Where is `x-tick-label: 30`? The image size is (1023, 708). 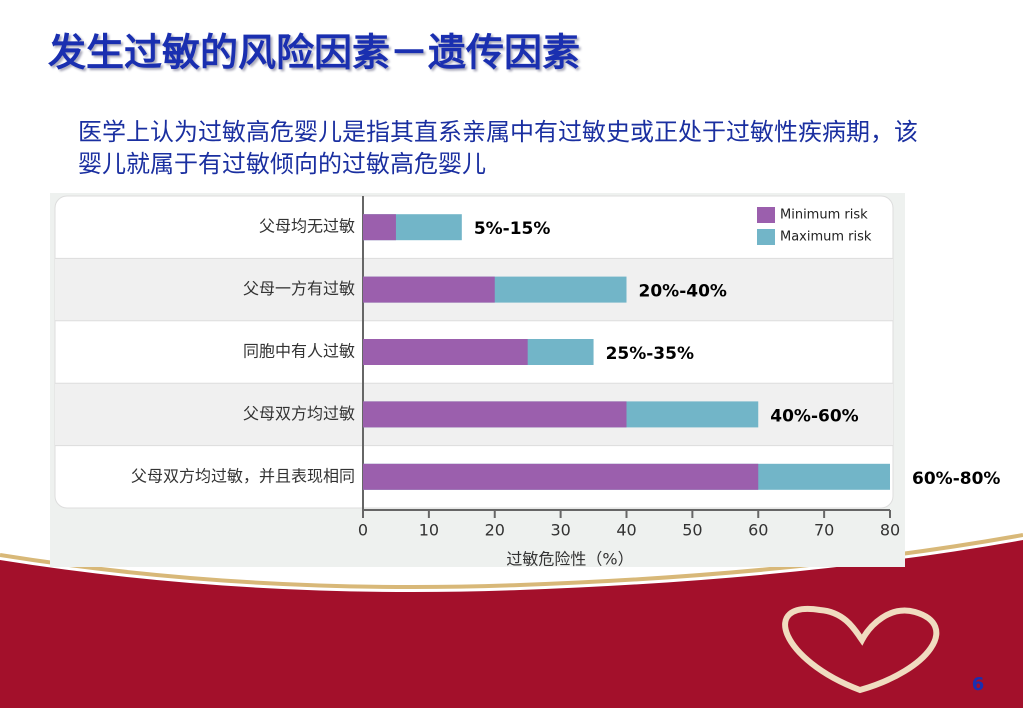
x-tick-label: 30 is located at coordinates (560, 530).